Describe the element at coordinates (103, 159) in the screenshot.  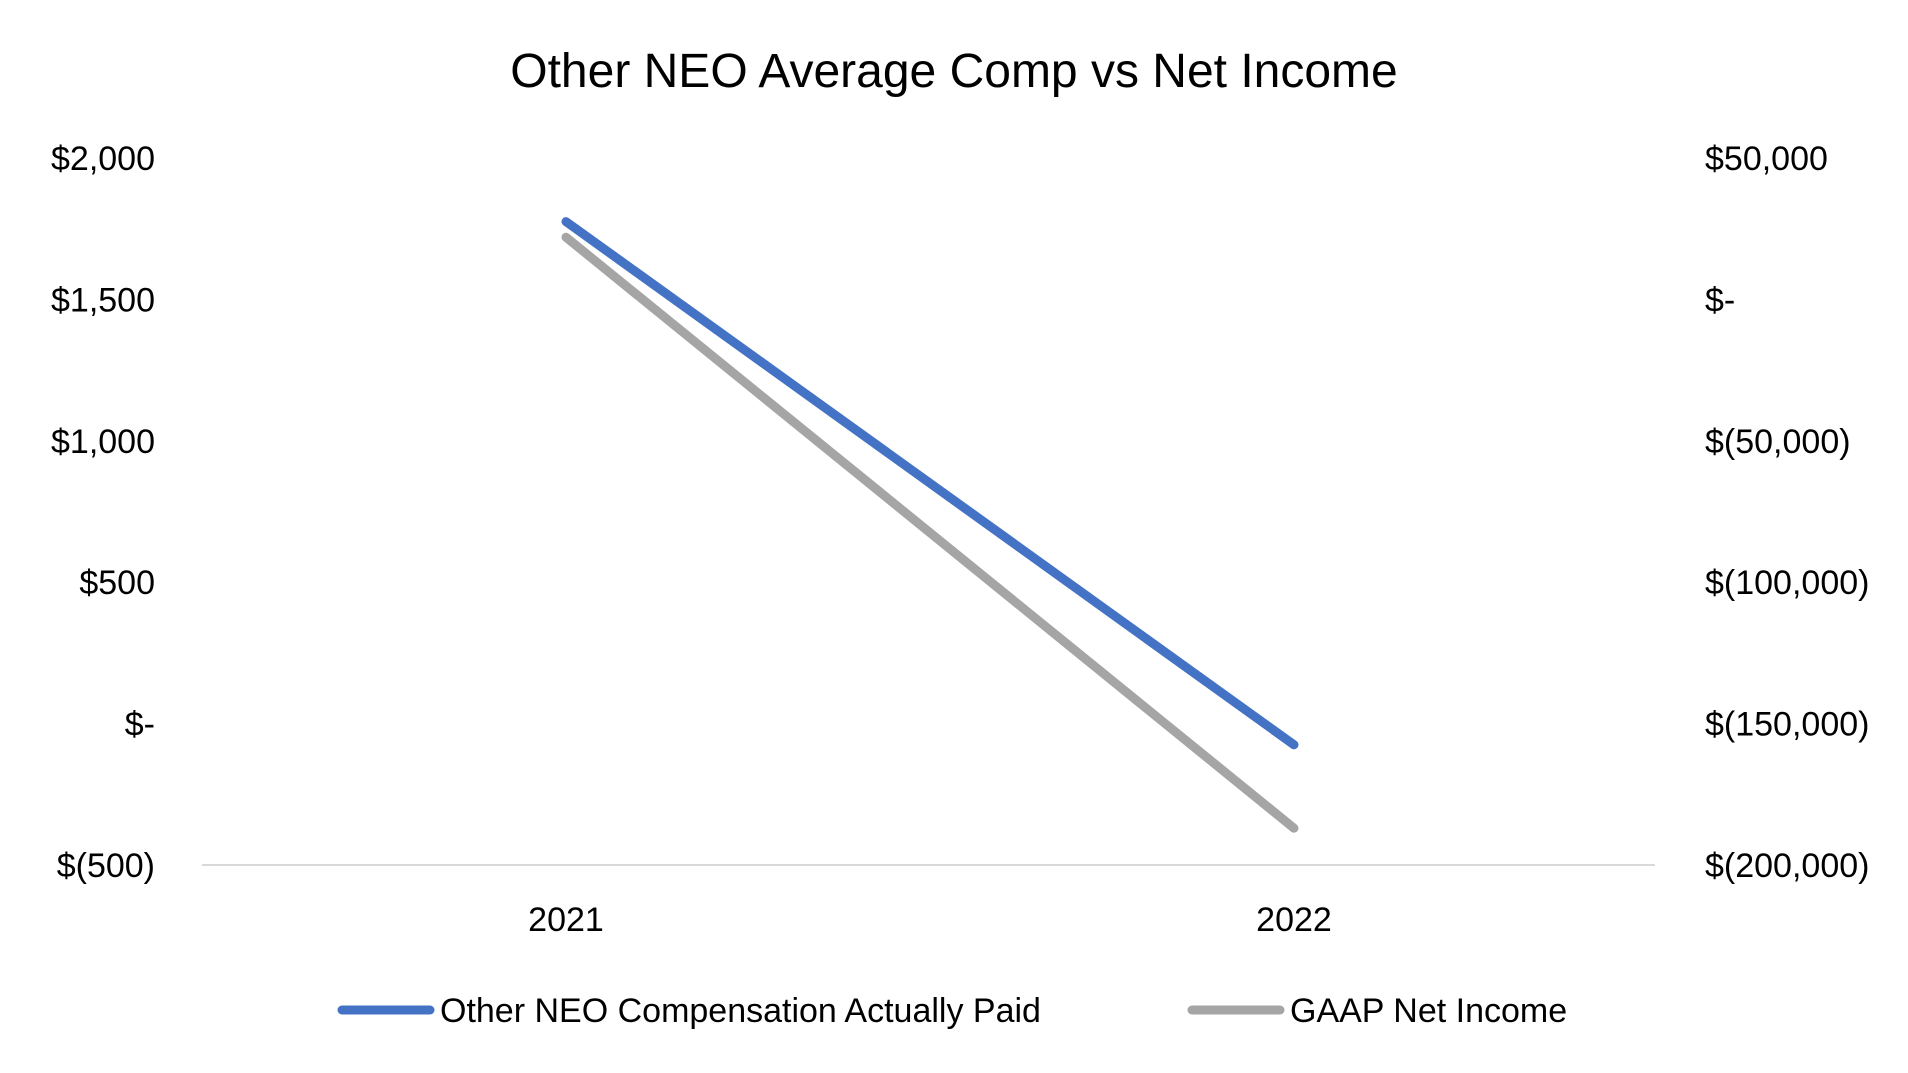
I see `left-tick-label: $2,000` at that location.